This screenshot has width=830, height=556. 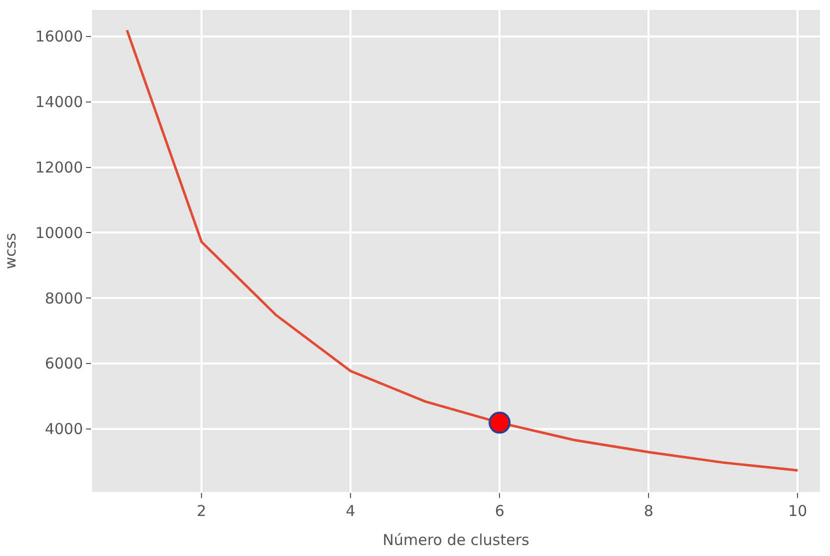 What do you see at coordinates (11, 251) in the screenshot?
I see `y-axis-title: wcss` at bounding box center [11, 251].